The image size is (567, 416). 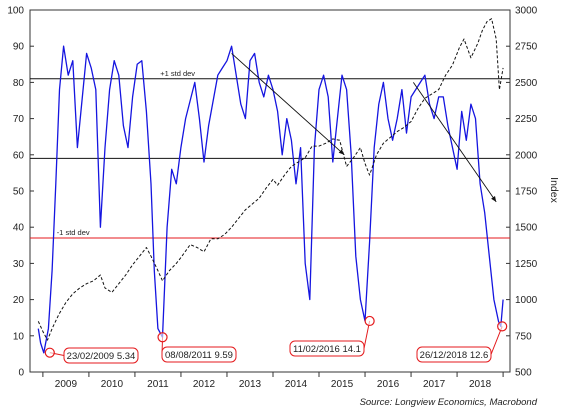 I want to click on x-axis-tick-label: 2010, so click(x=112, y=384).